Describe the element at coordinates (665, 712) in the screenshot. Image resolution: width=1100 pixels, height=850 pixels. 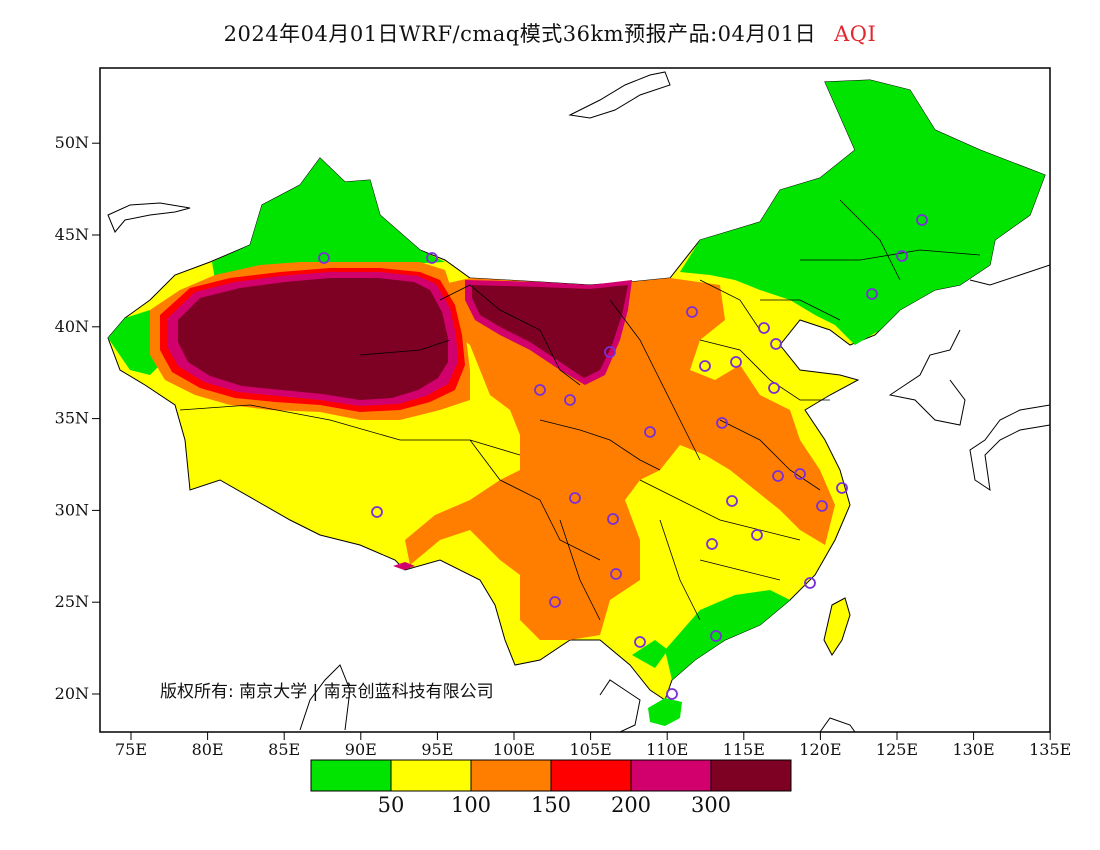
I see `green-hainan-region` at that location.